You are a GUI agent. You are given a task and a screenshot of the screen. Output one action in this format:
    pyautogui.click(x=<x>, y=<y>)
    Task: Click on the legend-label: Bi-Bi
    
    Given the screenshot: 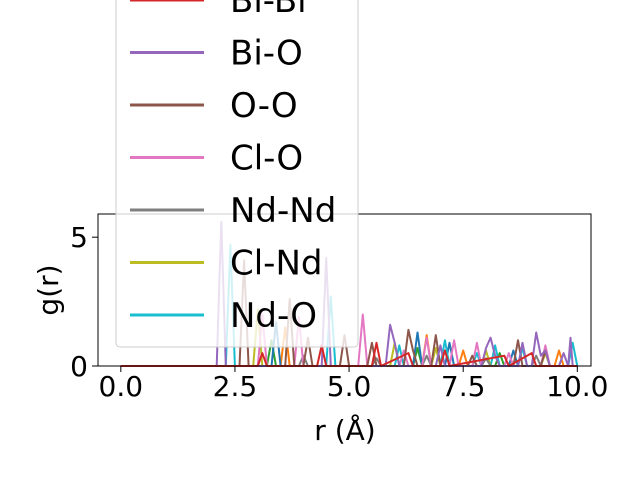 What is the action you would take?
    pyautogui.click(x=268, y=10)
    